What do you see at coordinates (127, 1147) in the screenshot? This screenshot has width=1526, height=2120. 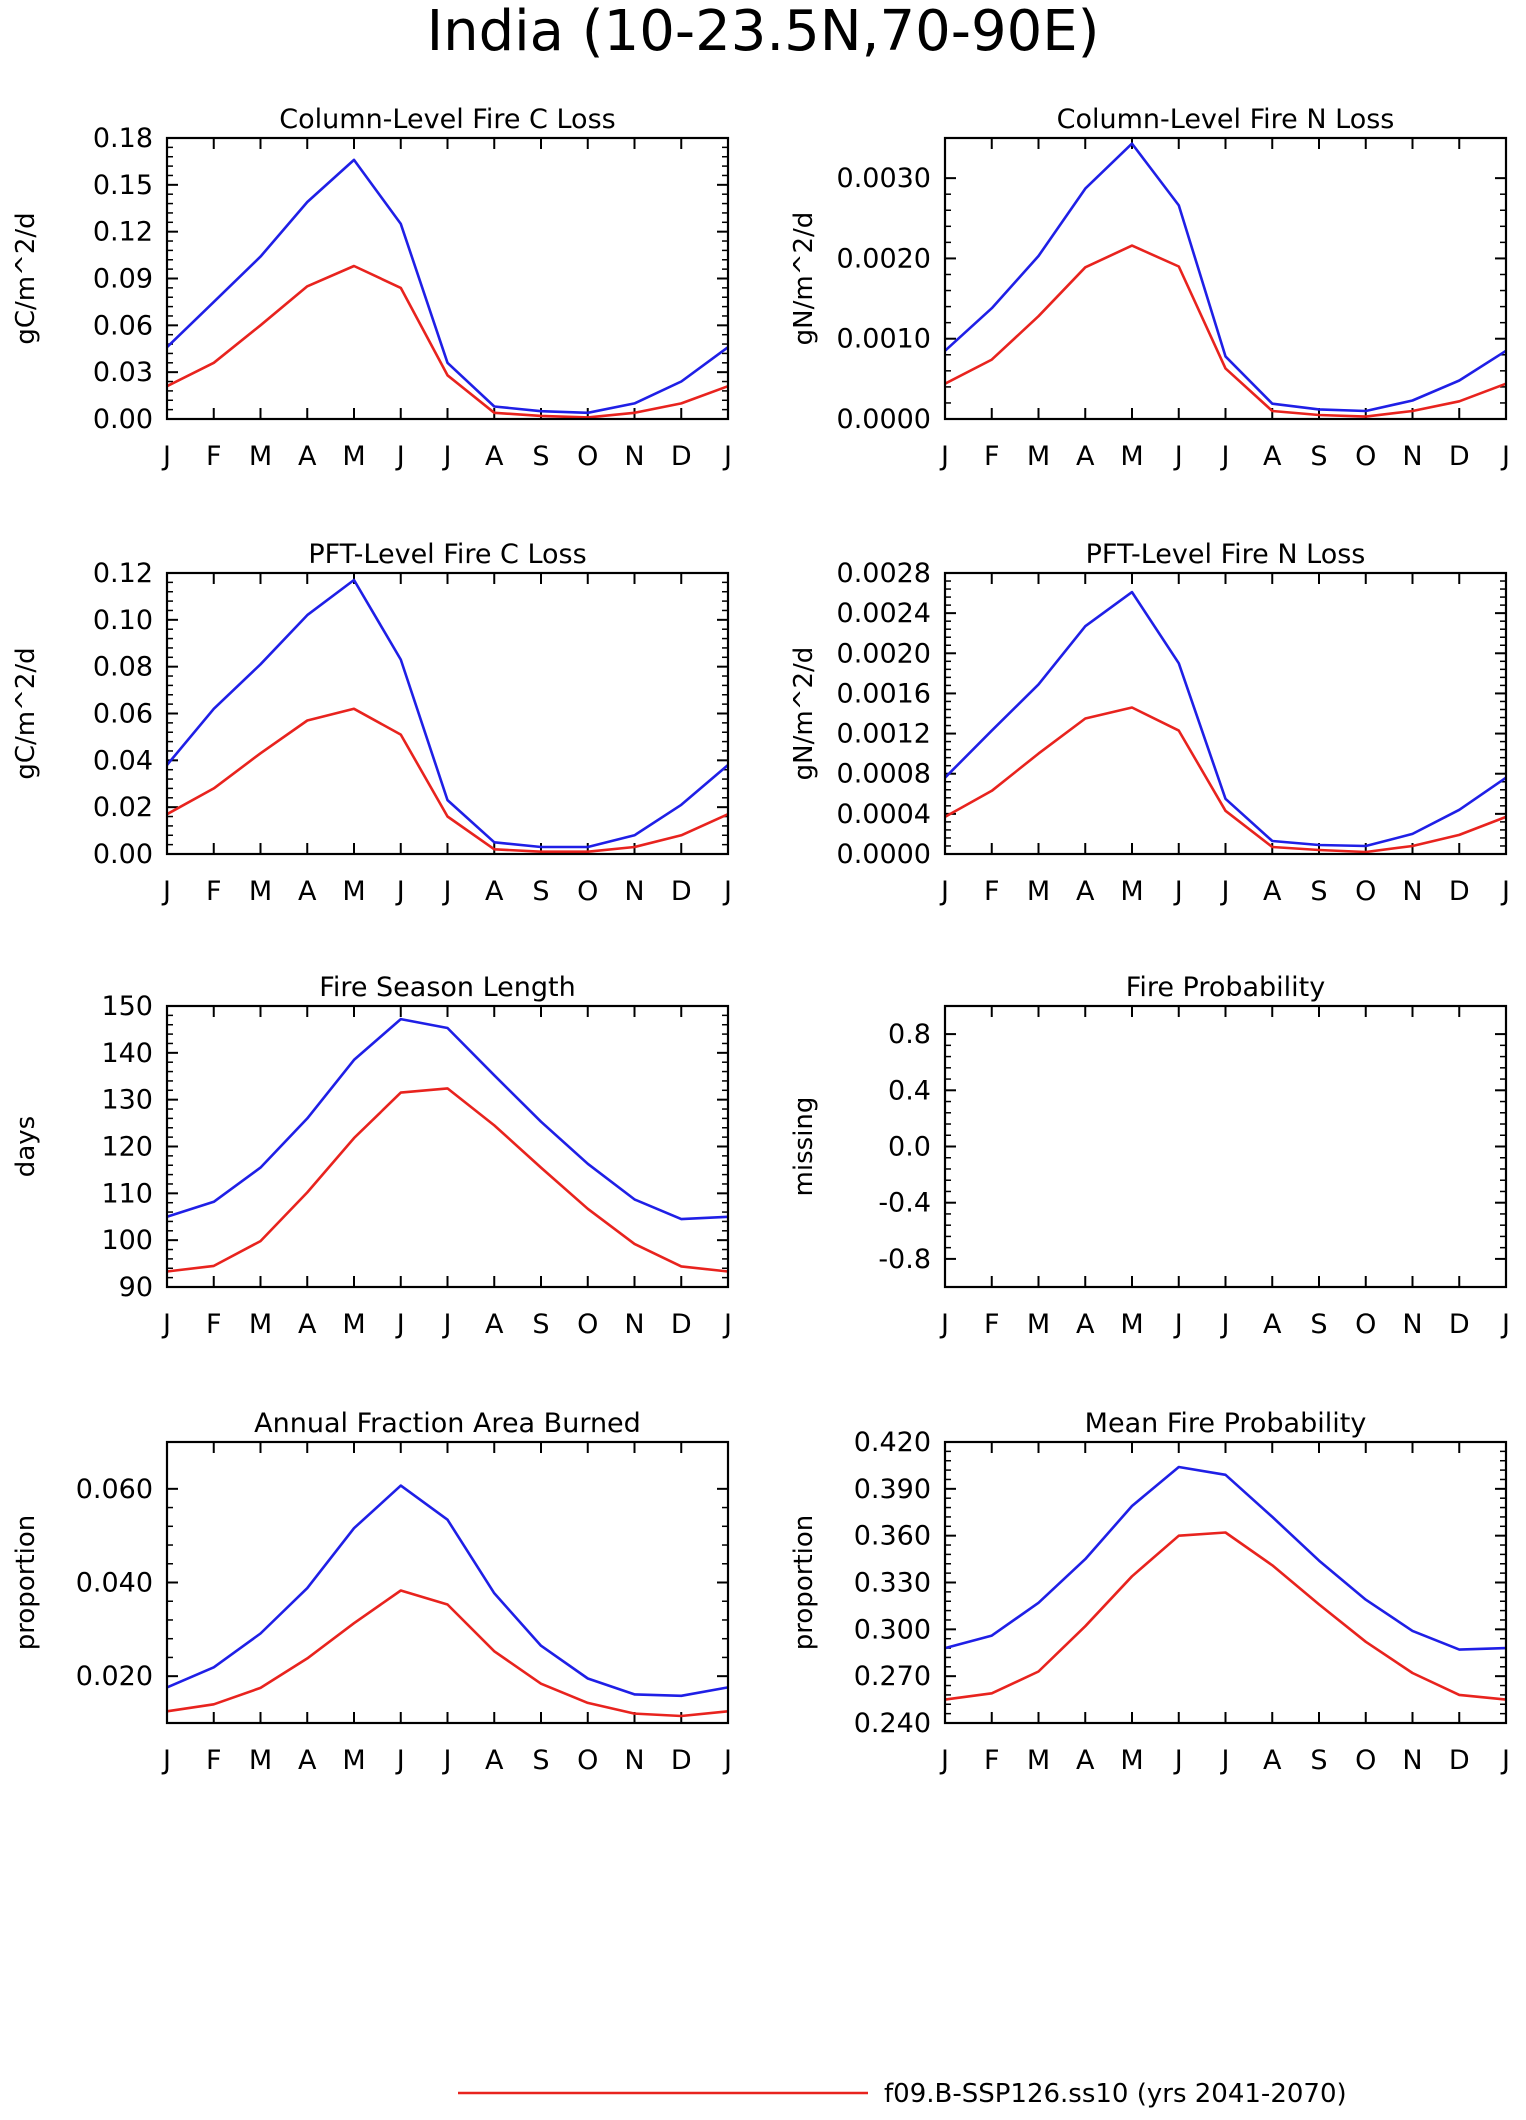 I see `y-tick-label: 120` at bounding box center [127, 1147].